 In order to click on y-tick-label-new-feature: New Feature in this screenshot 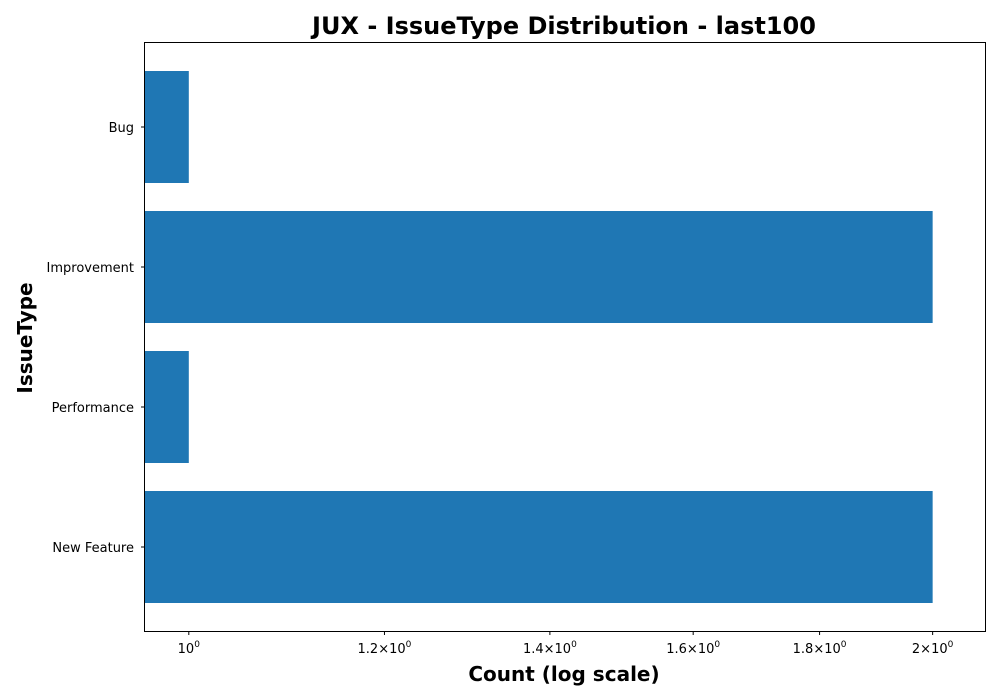, I will do `click(93, 548)`.